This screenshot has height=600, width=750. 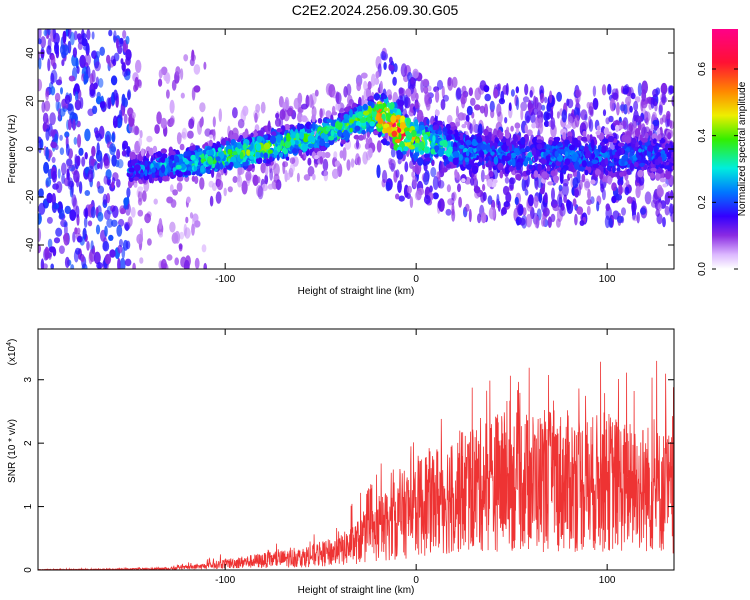 I want to click on colorbar-tick-label: 0.2, so click(x=702, y=202).